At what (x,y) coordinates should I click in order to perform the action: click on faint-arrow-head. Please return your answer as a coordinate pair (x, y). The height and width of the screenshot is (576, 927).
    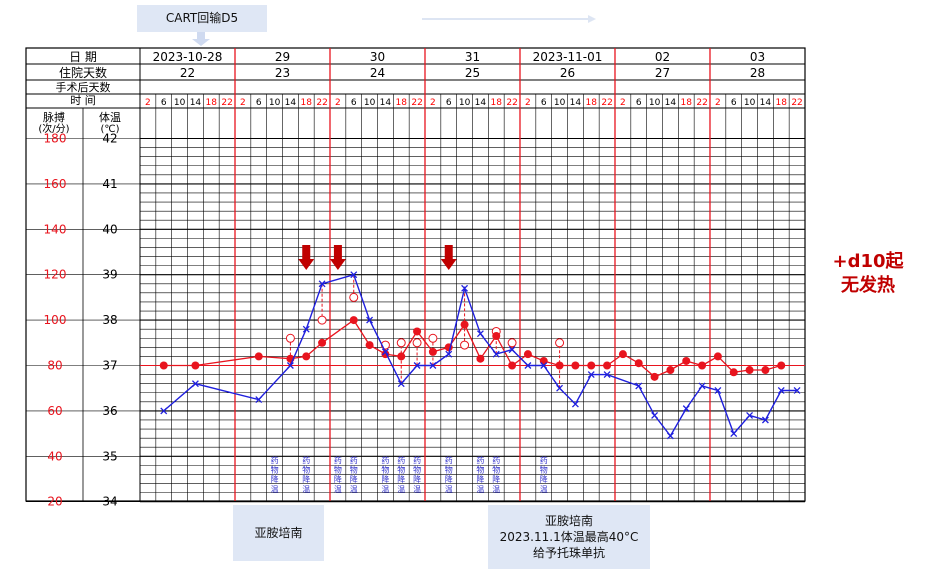
    Looking at the image, I should click on (592, 19).